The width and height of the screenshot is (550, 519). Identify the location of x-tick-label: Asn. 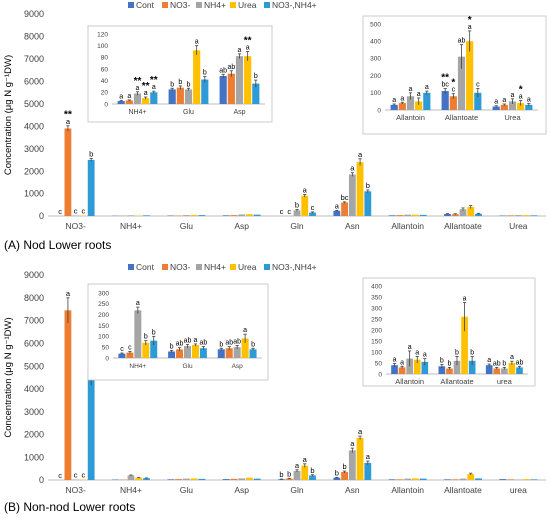
(352, 490).